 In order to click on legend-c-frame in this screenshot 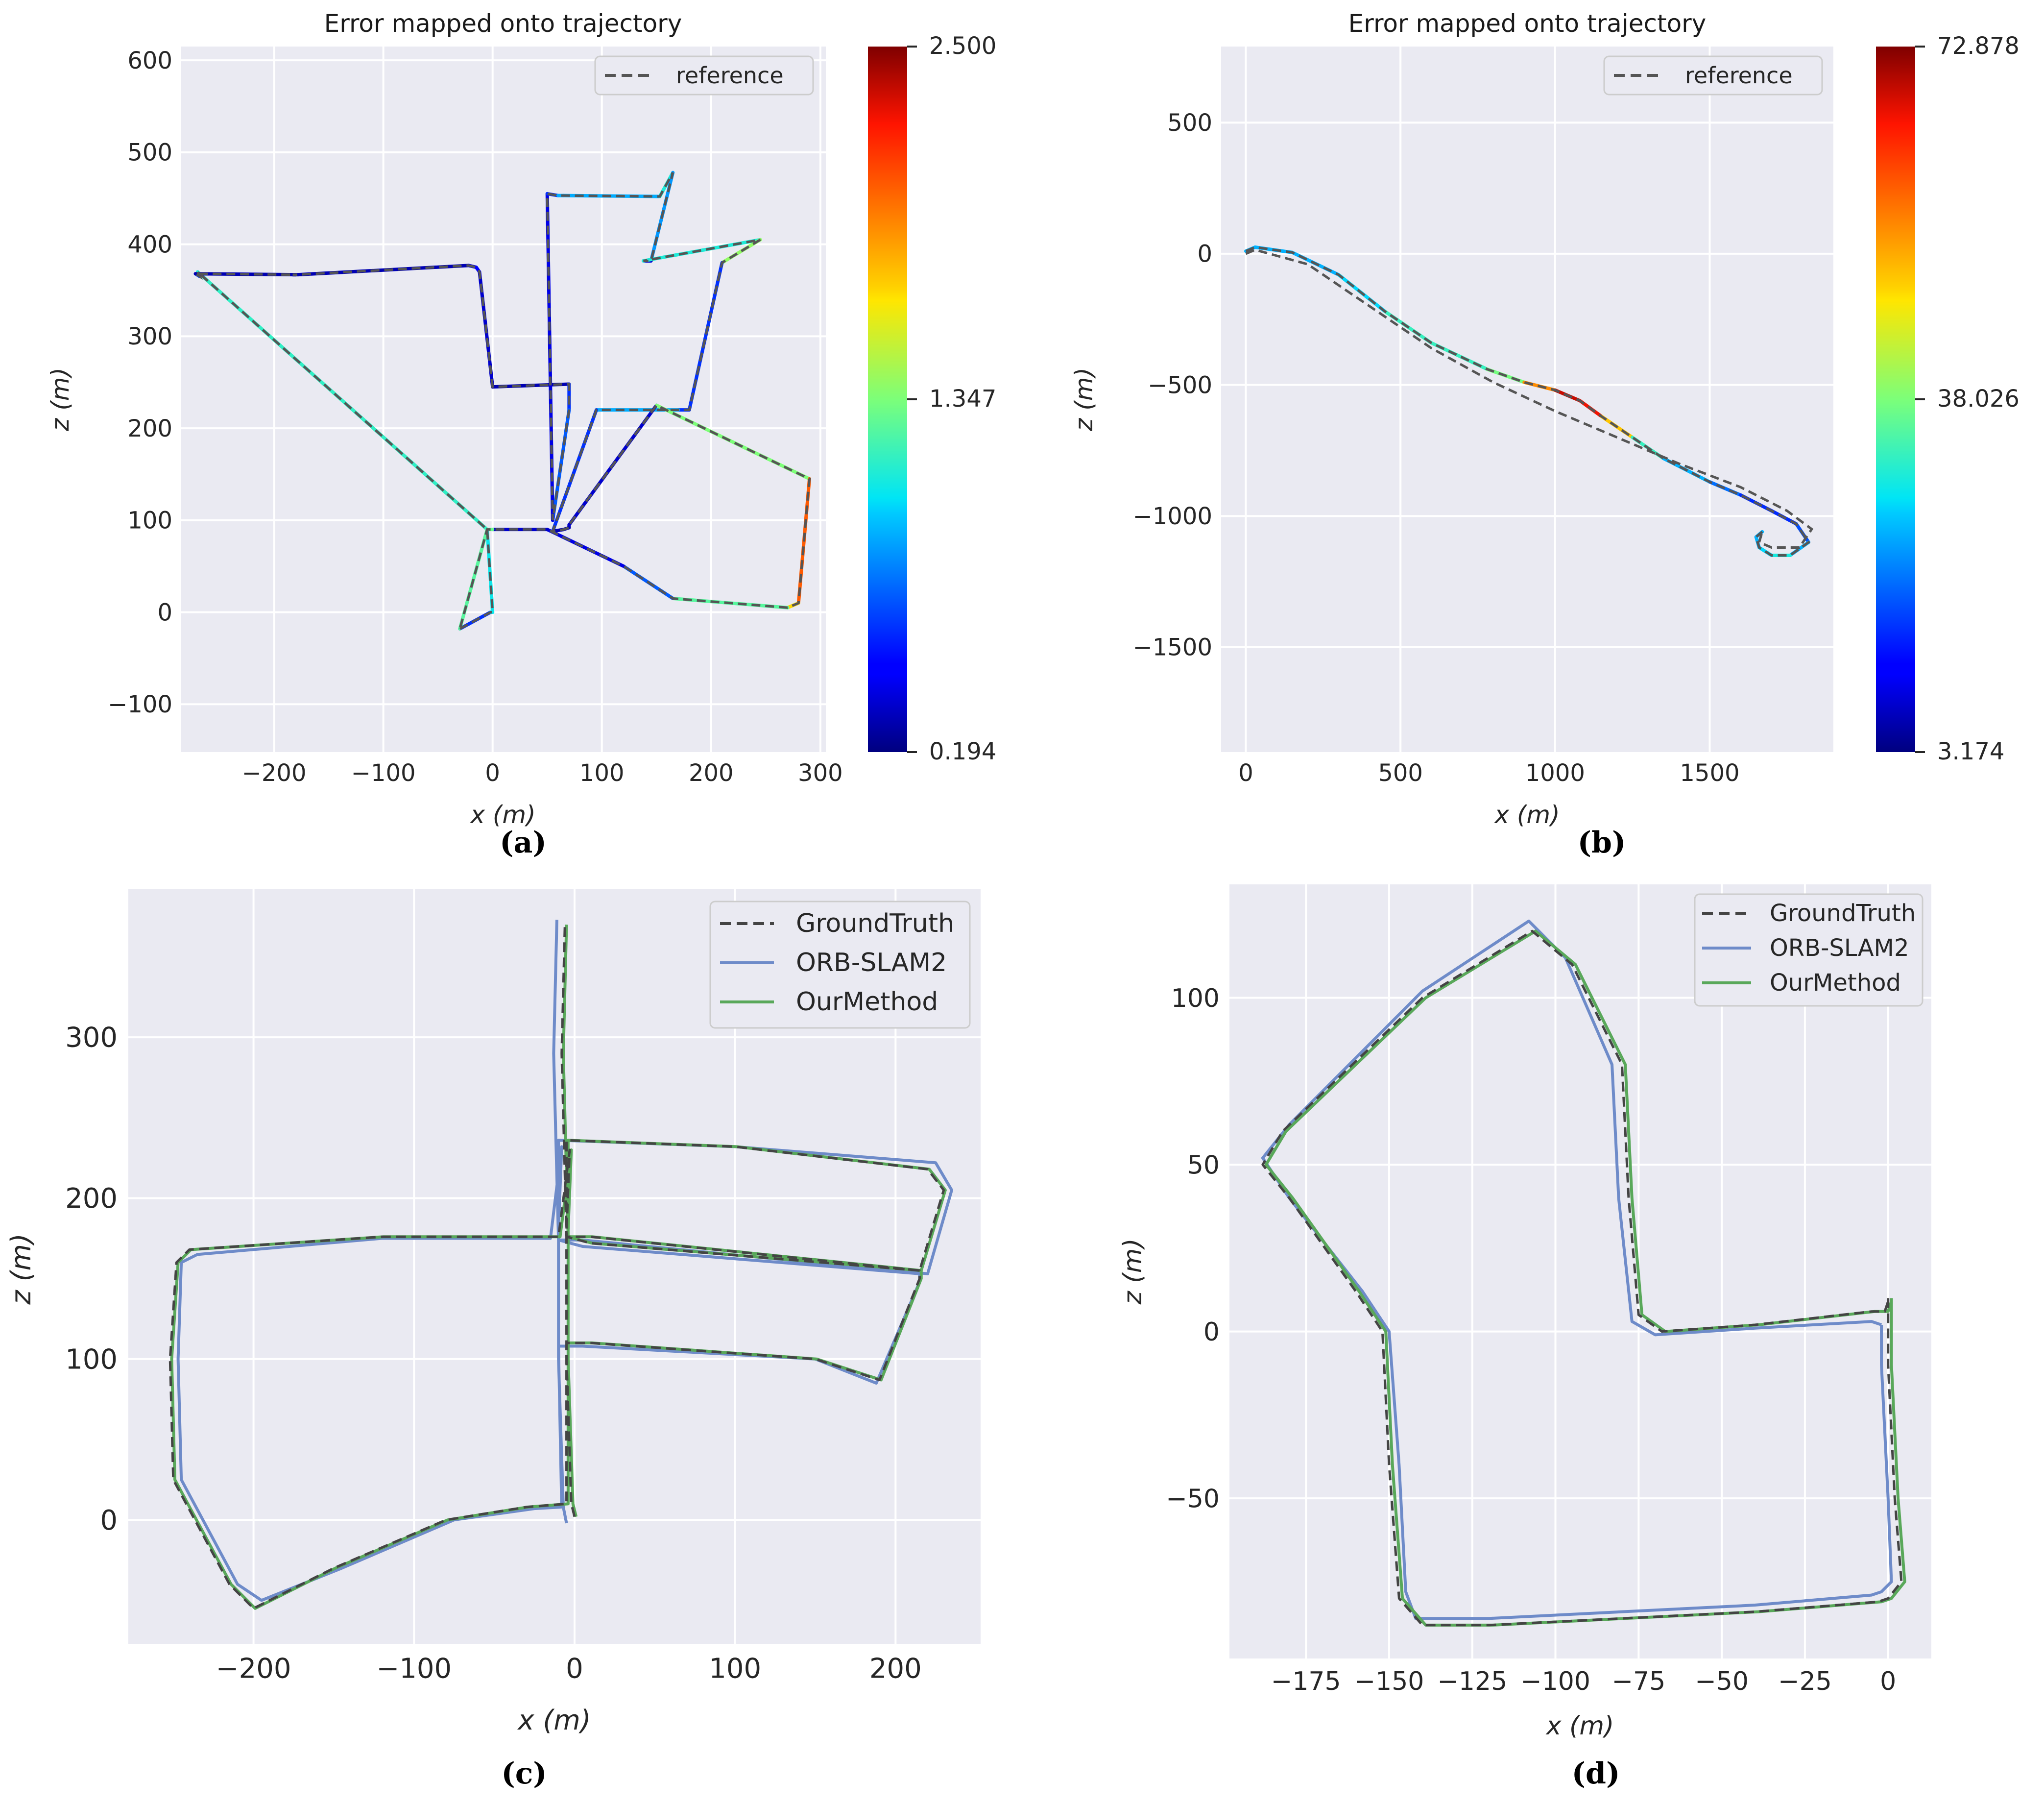, I will do `click(840, 965)`.